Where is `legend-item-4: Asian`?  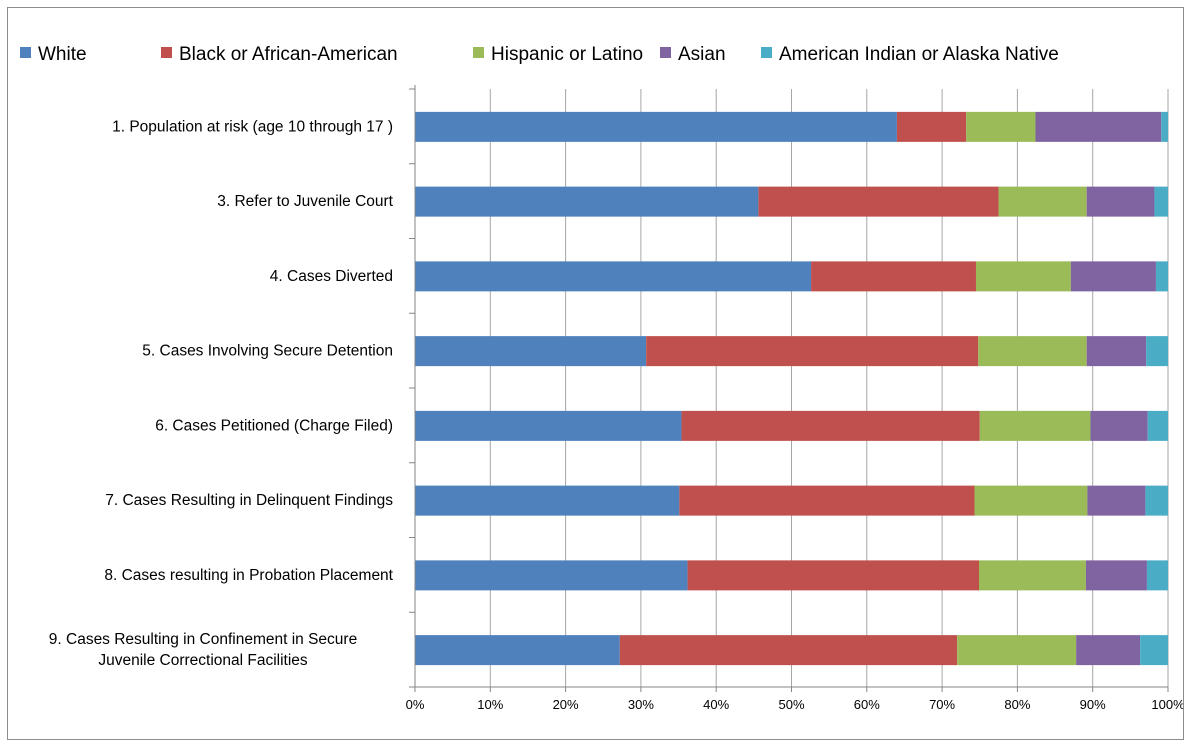 legend-item-4: Asian is located at coordinates (693, 54).